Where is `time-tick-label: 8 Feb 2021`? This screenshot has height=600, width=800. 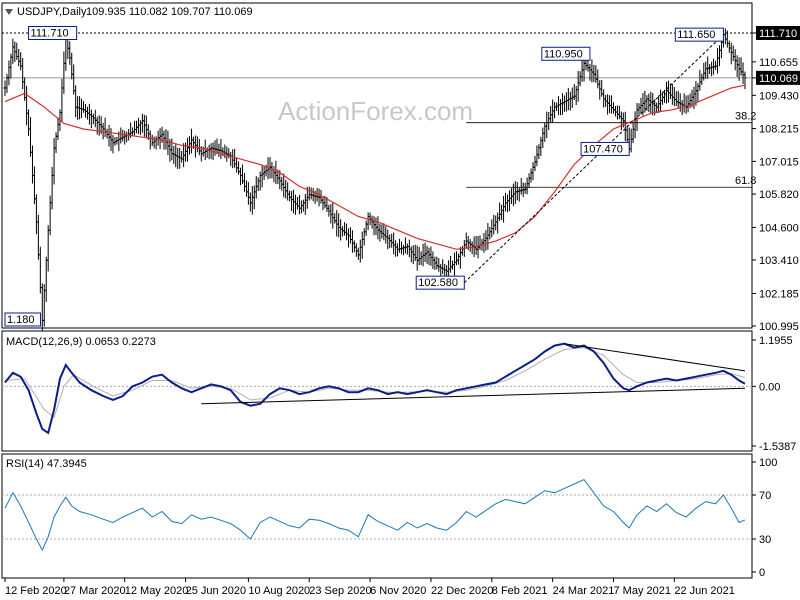
time-tick-label: 8 Feb 2021 is located at coordinates (520, 591).